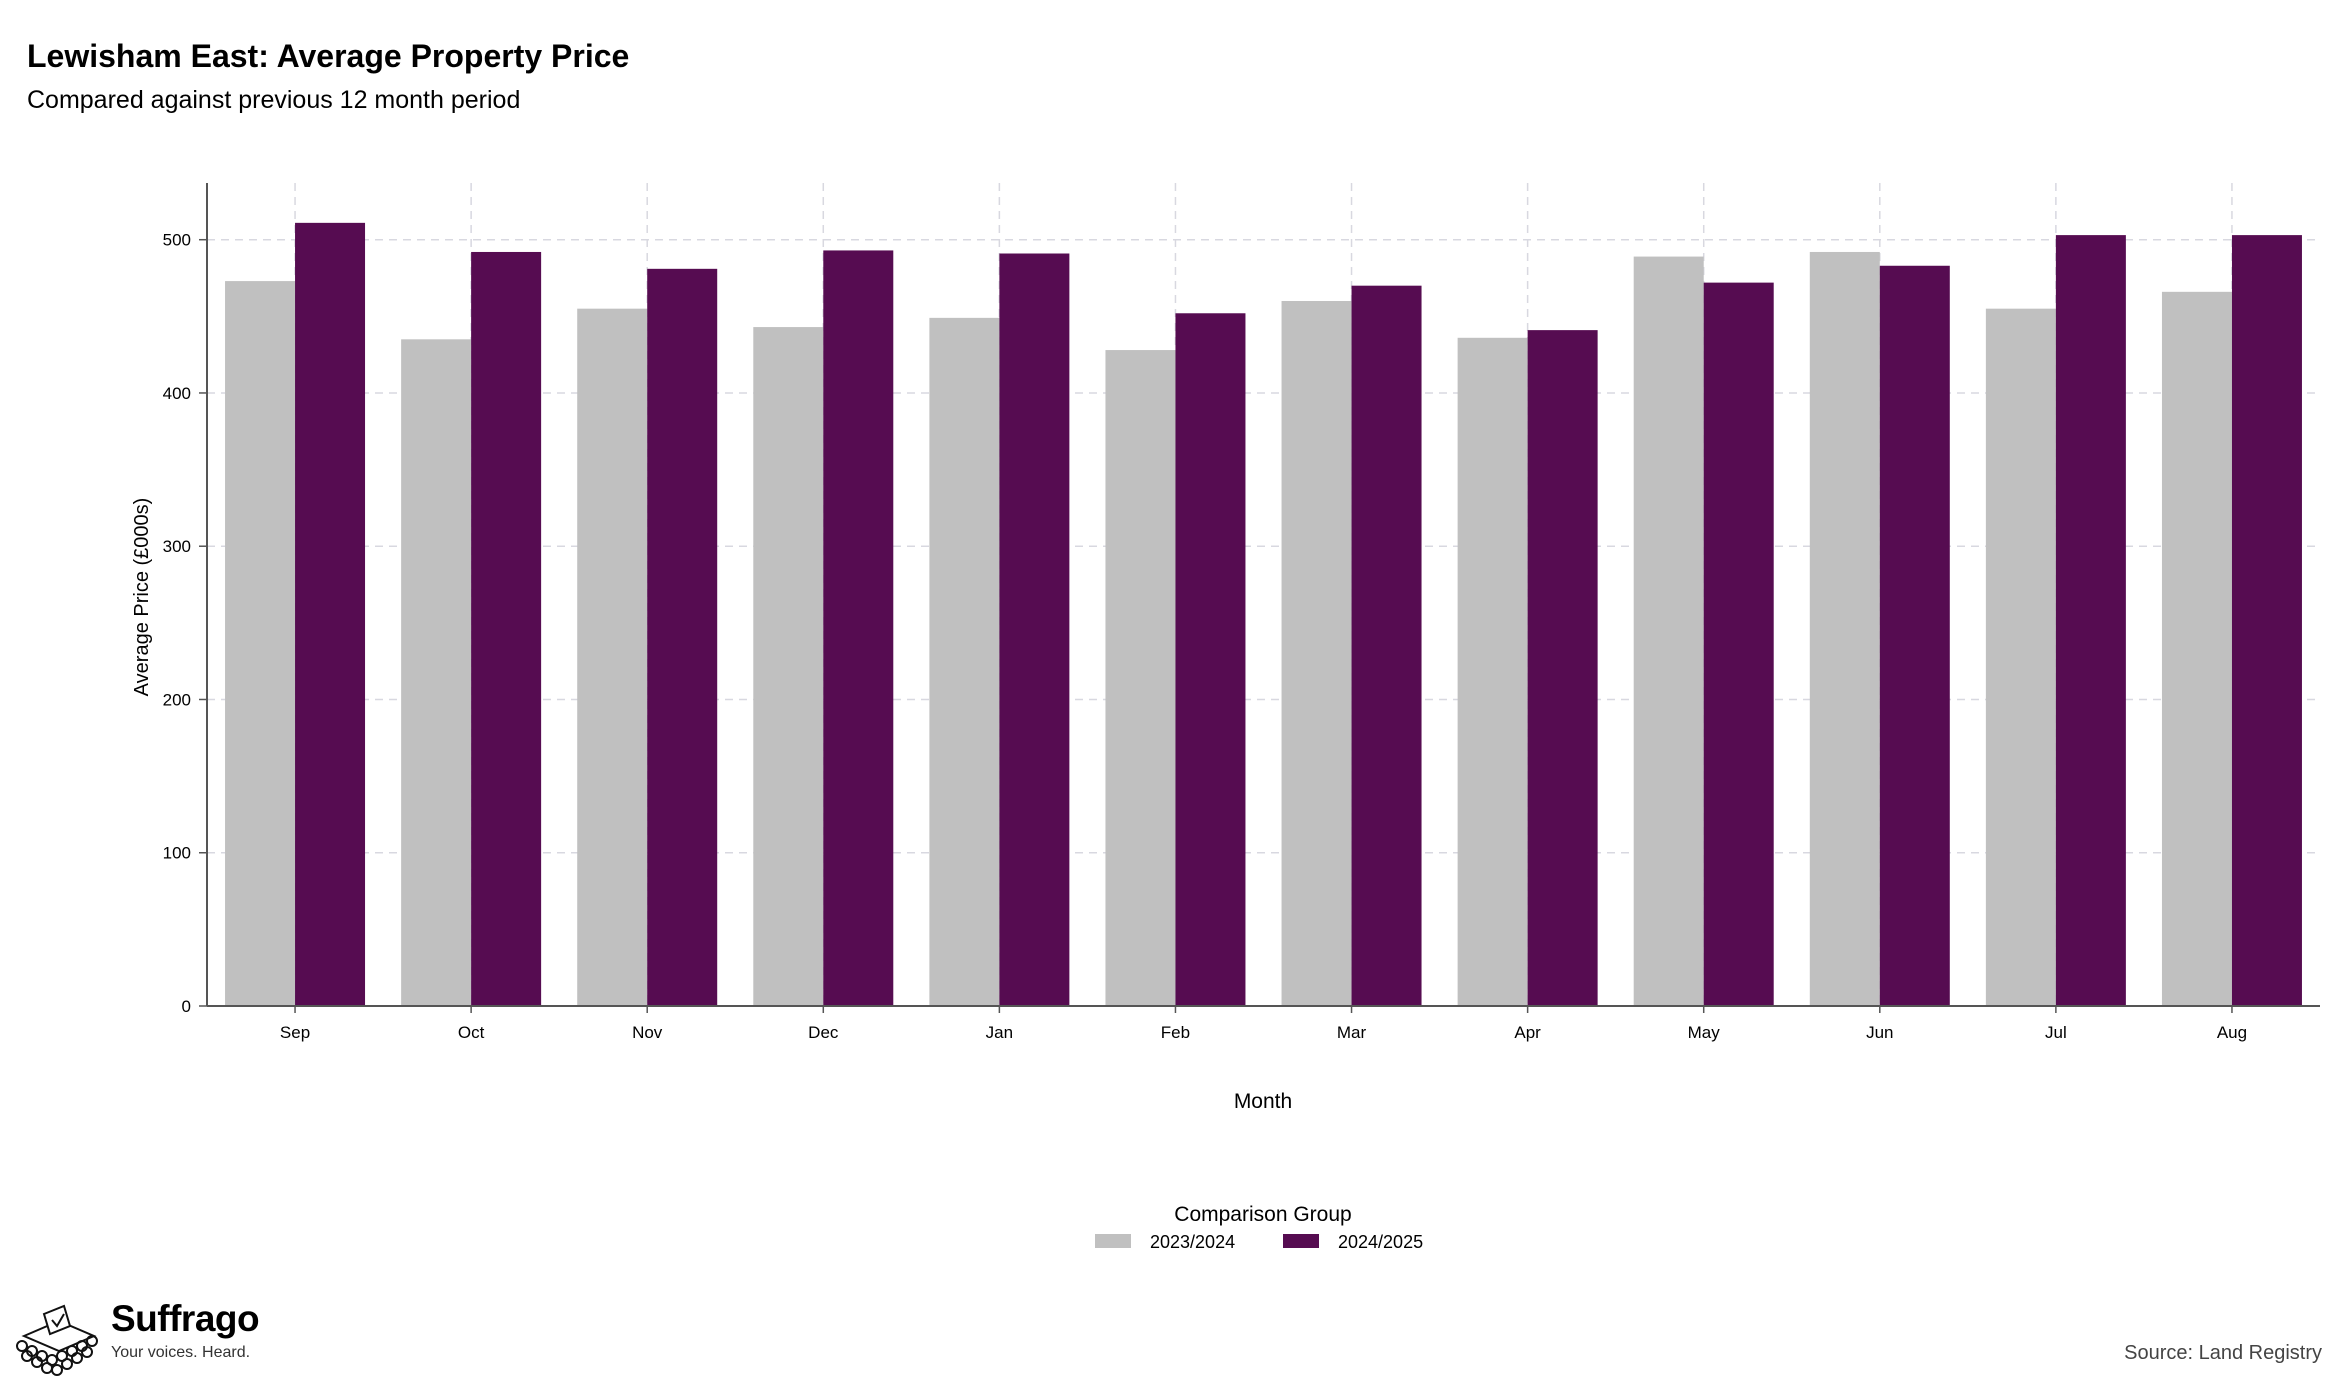 The width and height of the screenshot is (2334, 1388). What do you see at coordinates (964, 661) in the screenshot?
I see `bar-2023-2024-jan` at bounding box center [964, 661].